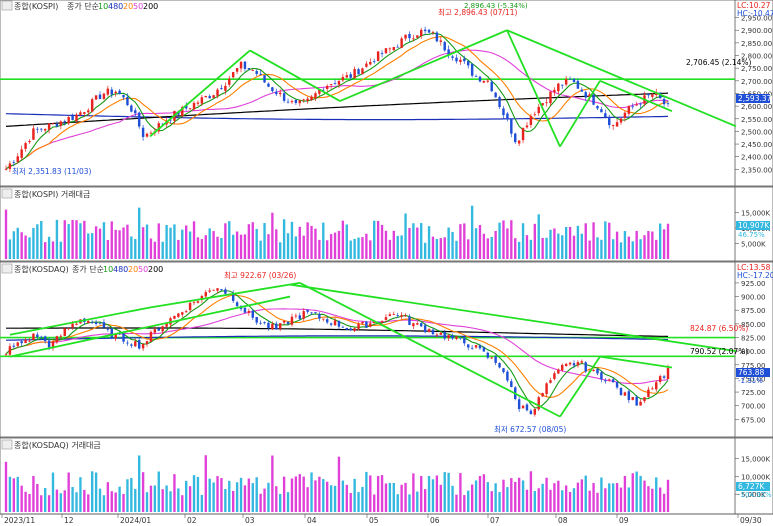 The image size is (773, 526). I want to click on panel-toggle-icon, so click(7, 5).